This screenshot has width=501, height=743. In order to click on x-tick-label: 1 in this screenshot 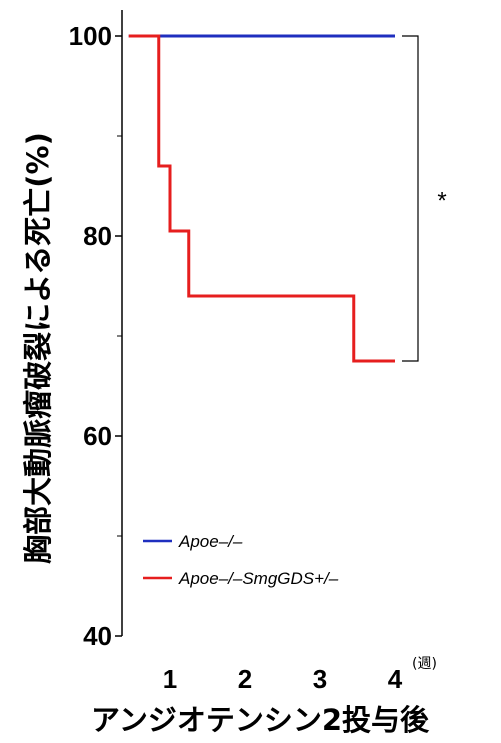, I will do `click(170, 679)`.